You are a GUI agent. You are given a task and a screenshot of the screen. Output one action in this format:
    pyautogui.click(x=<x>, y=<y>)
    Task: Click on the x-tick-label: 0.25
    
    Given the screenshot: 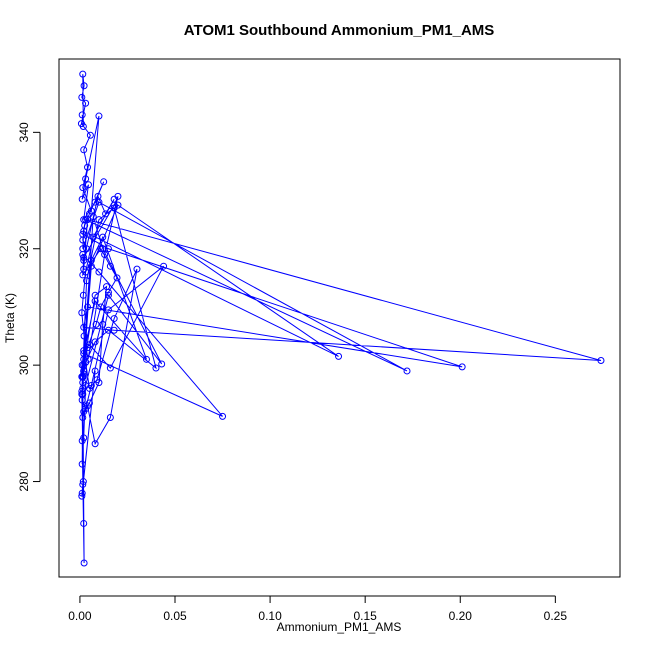 What is the action you would take?
    pyautogui.click(x=556, y=616)
    